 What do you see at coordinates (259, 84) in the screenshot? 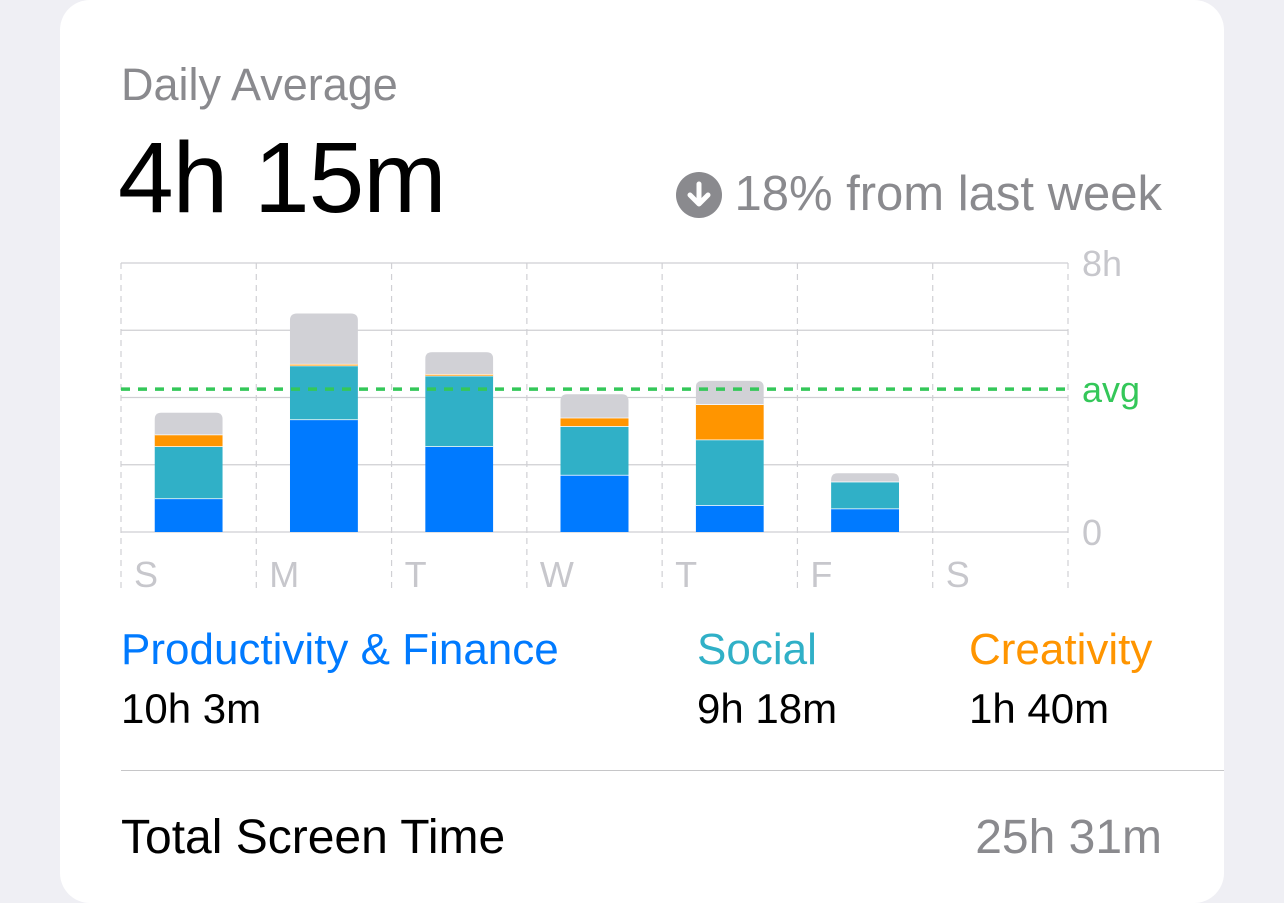
I see `daily-average-label: Daily Average` at bounding box center [259, 84].